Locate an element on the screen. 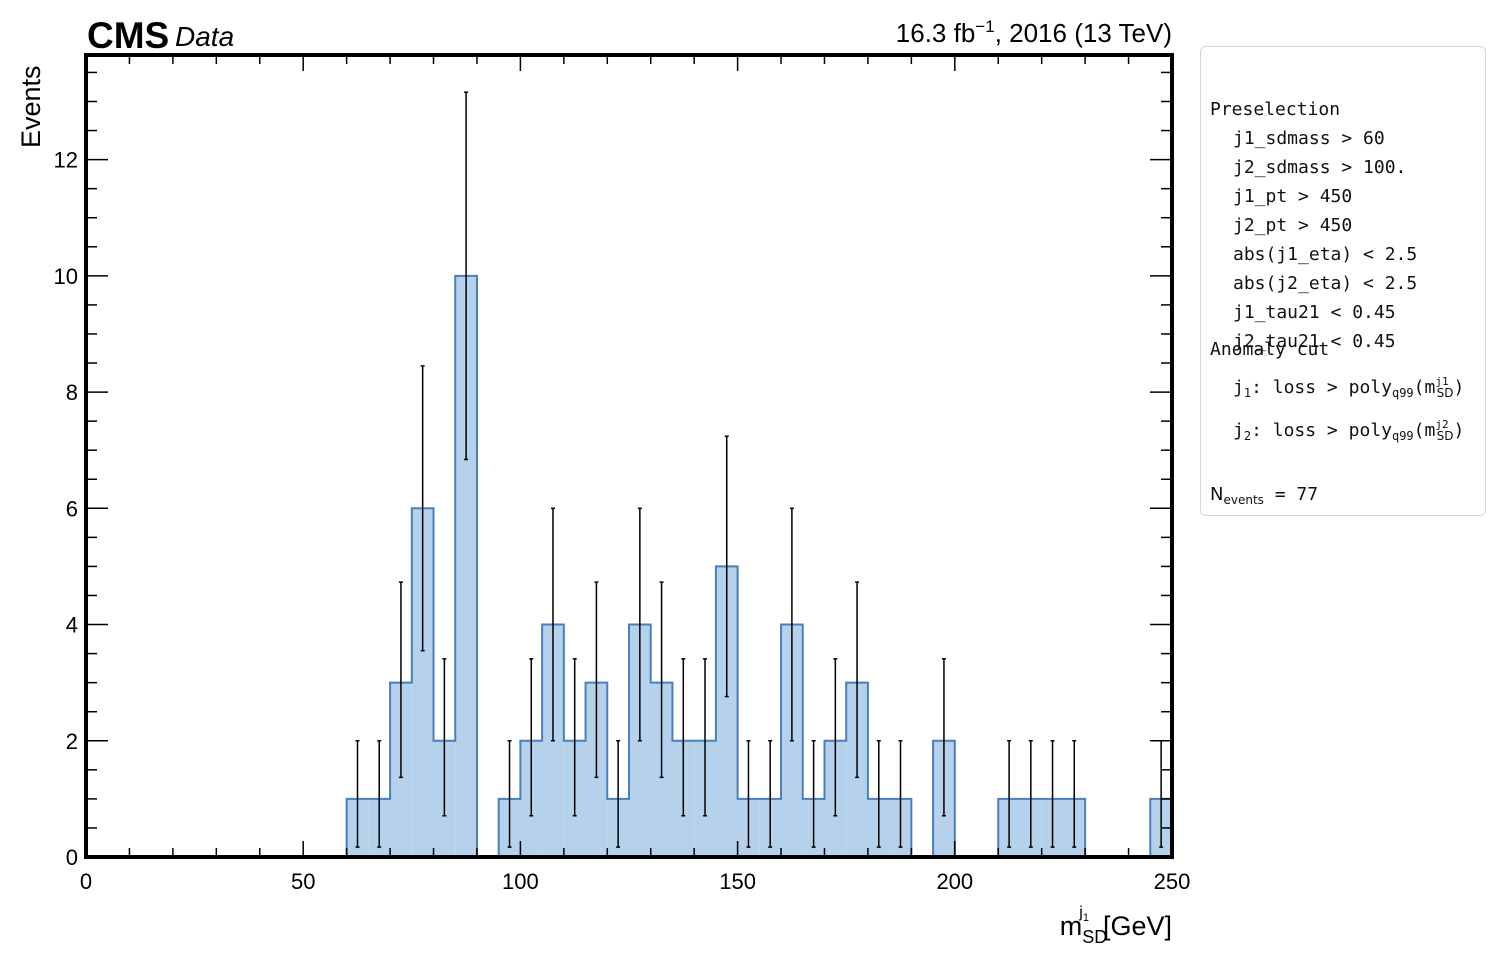 This screenshot has height=960, width=1492. x-tick-label: 100 is located at coordinates (520, 881).